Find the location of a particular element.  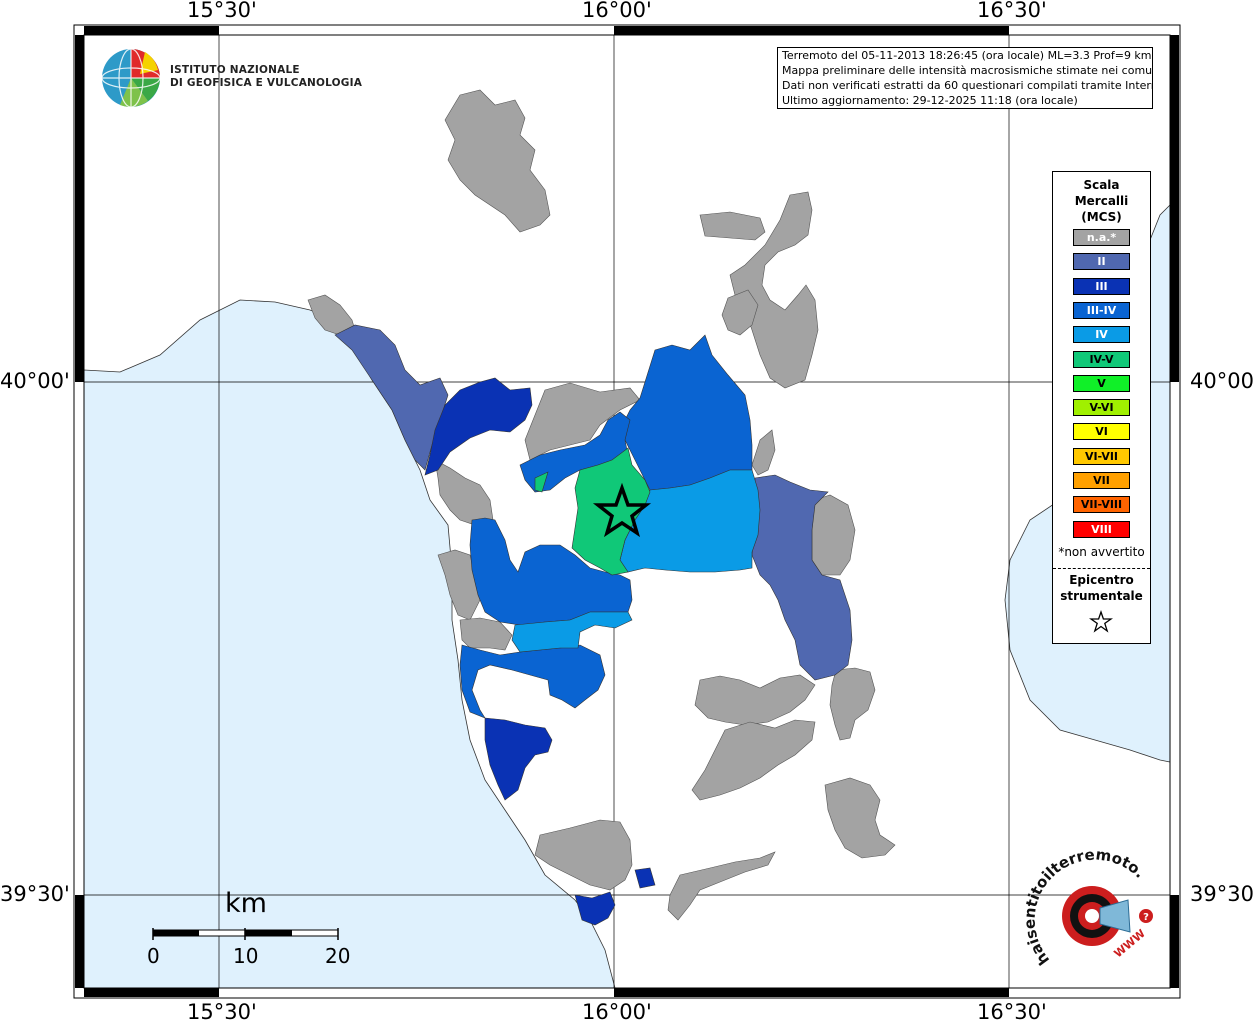

municipalities-intensity-II is located at coordinates (593, 502).